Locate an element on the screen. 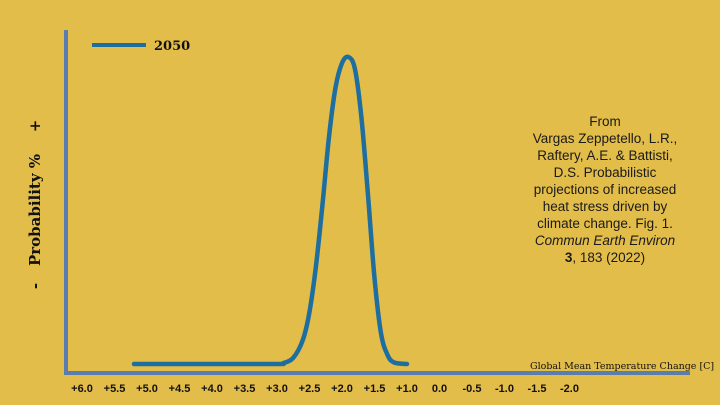 Image resolution: width=720 pixels, height=405 pixels. x-tick-label: +1.0 is located at coordinates (407, 389).